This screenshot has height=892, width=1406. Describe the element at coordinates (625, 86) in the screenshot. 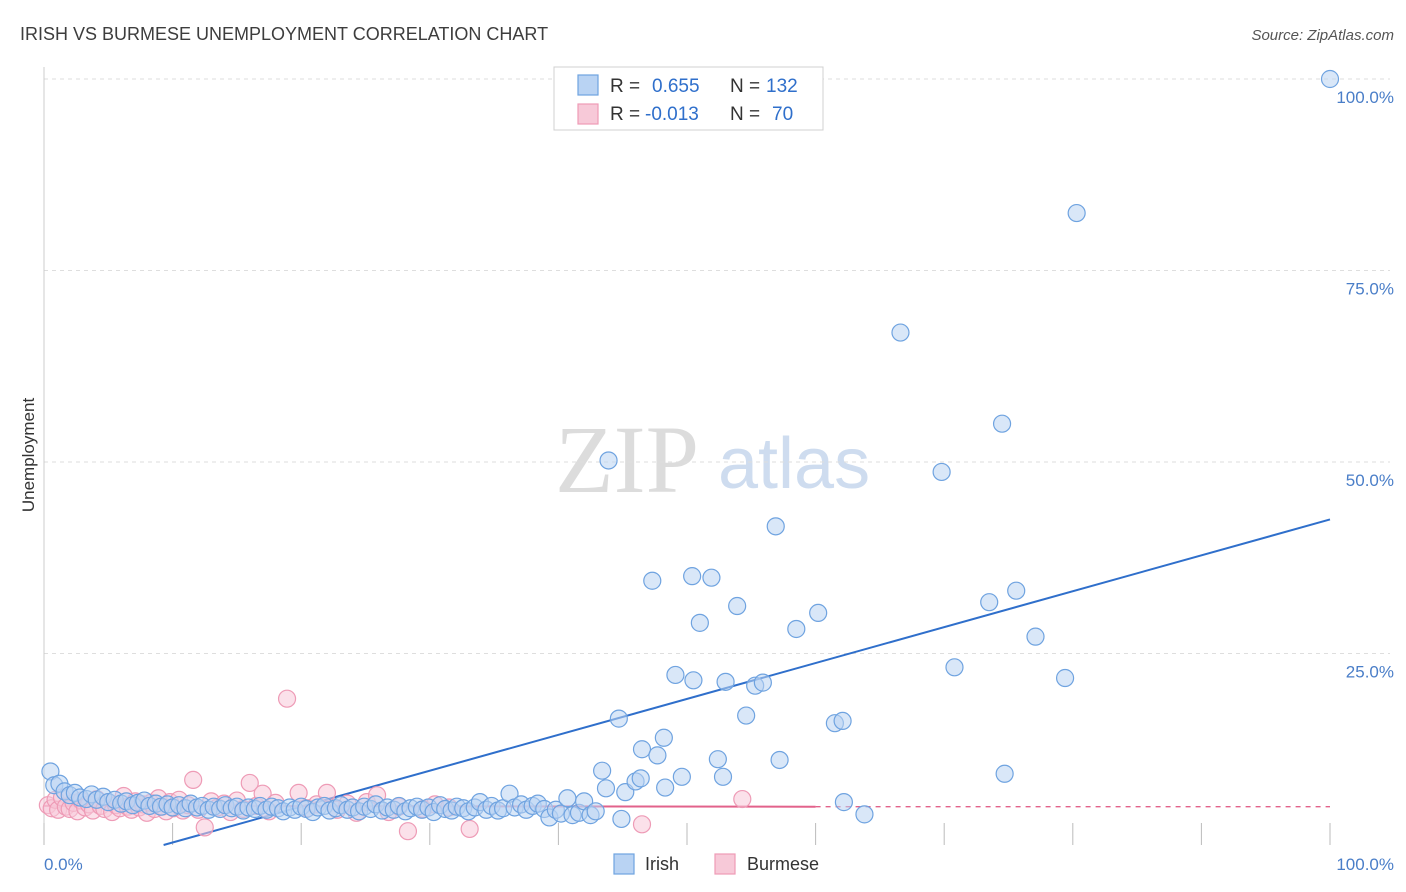

I see `irish-r-label: R =` at that location.